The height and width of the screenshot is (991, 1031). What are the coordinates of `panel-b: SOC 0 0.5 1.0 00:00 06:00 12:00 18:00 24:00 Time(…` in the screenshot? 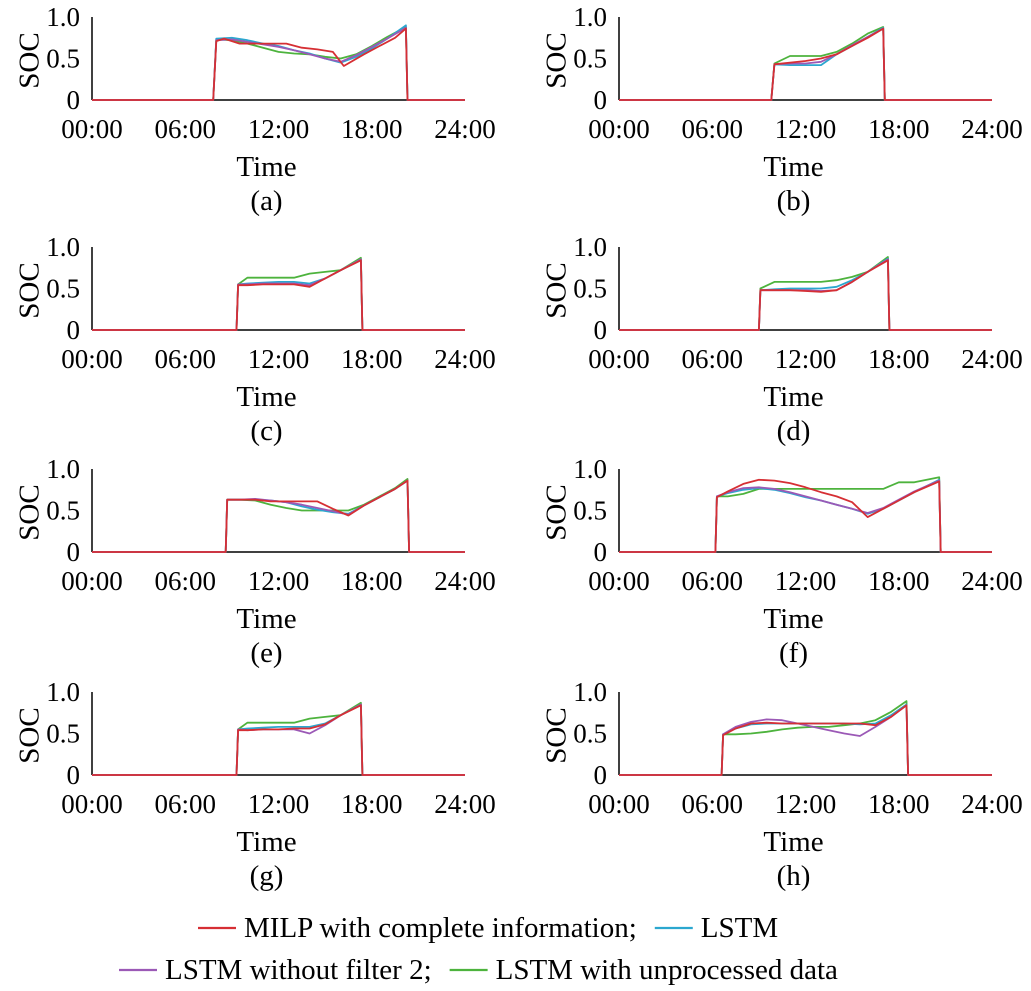 It's located at (782, 109).